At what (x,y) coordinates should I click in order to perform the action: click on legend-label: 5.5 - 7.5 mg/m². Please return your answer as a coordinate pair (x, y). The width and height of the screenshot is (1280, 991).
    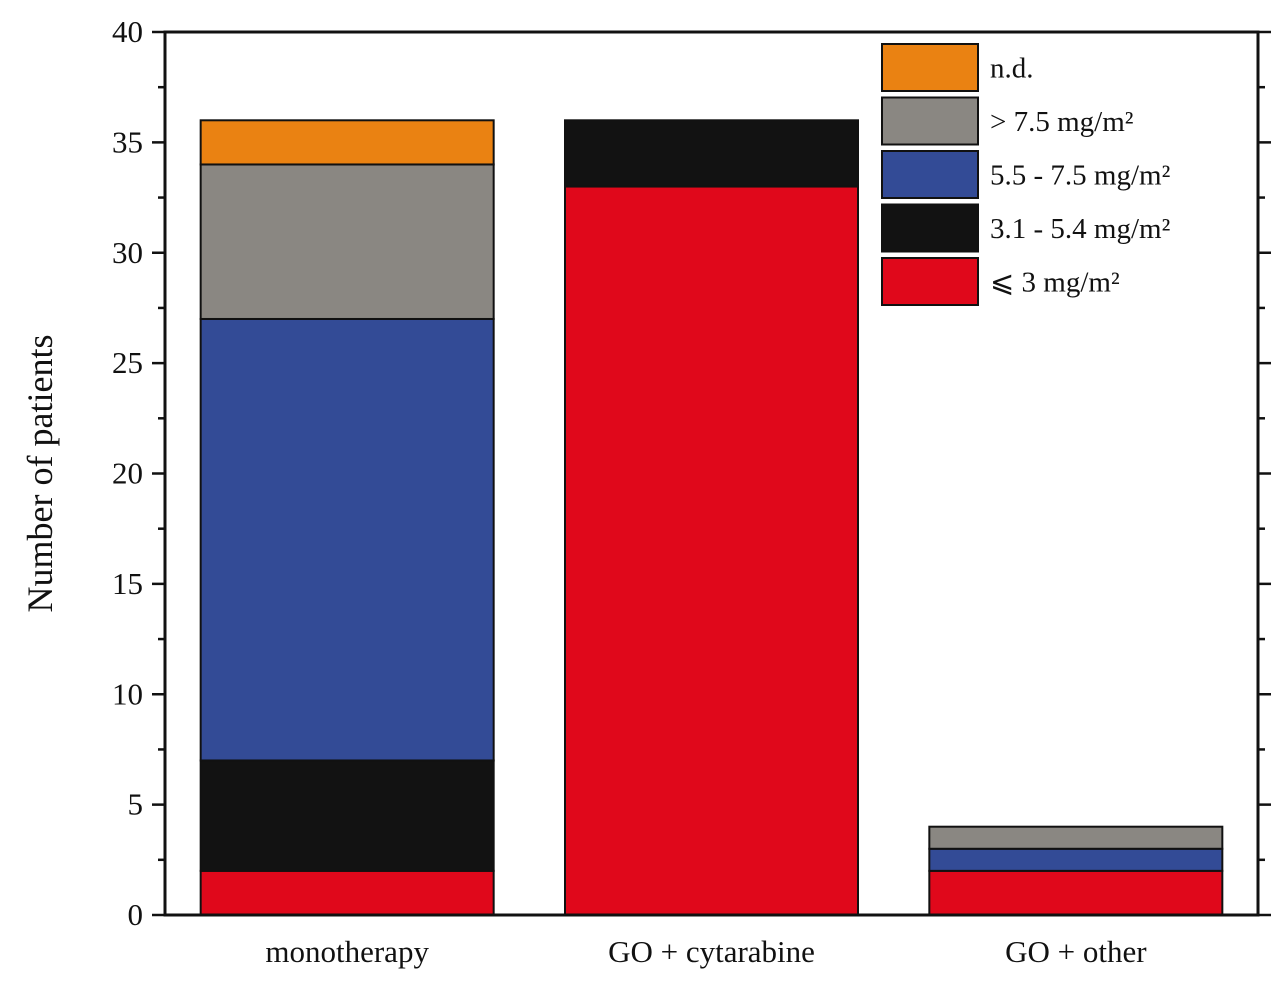
    Looking at the image, I should click on (1080, 176).